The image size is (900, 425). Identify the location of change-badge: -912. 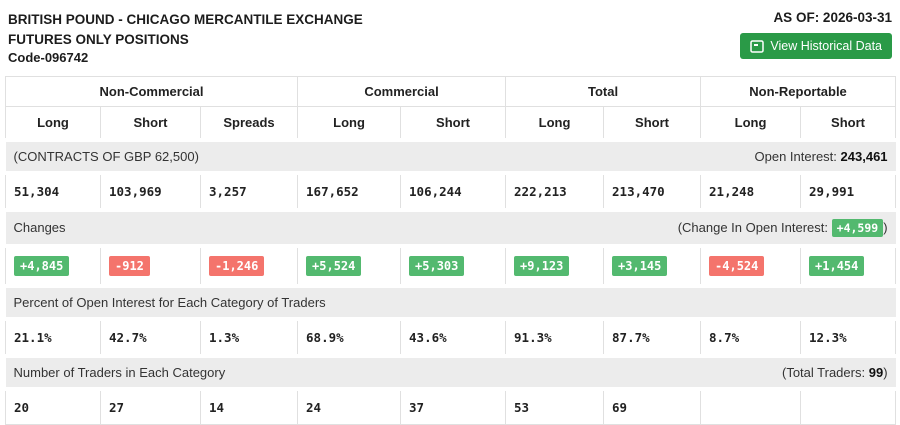
(129, 265).